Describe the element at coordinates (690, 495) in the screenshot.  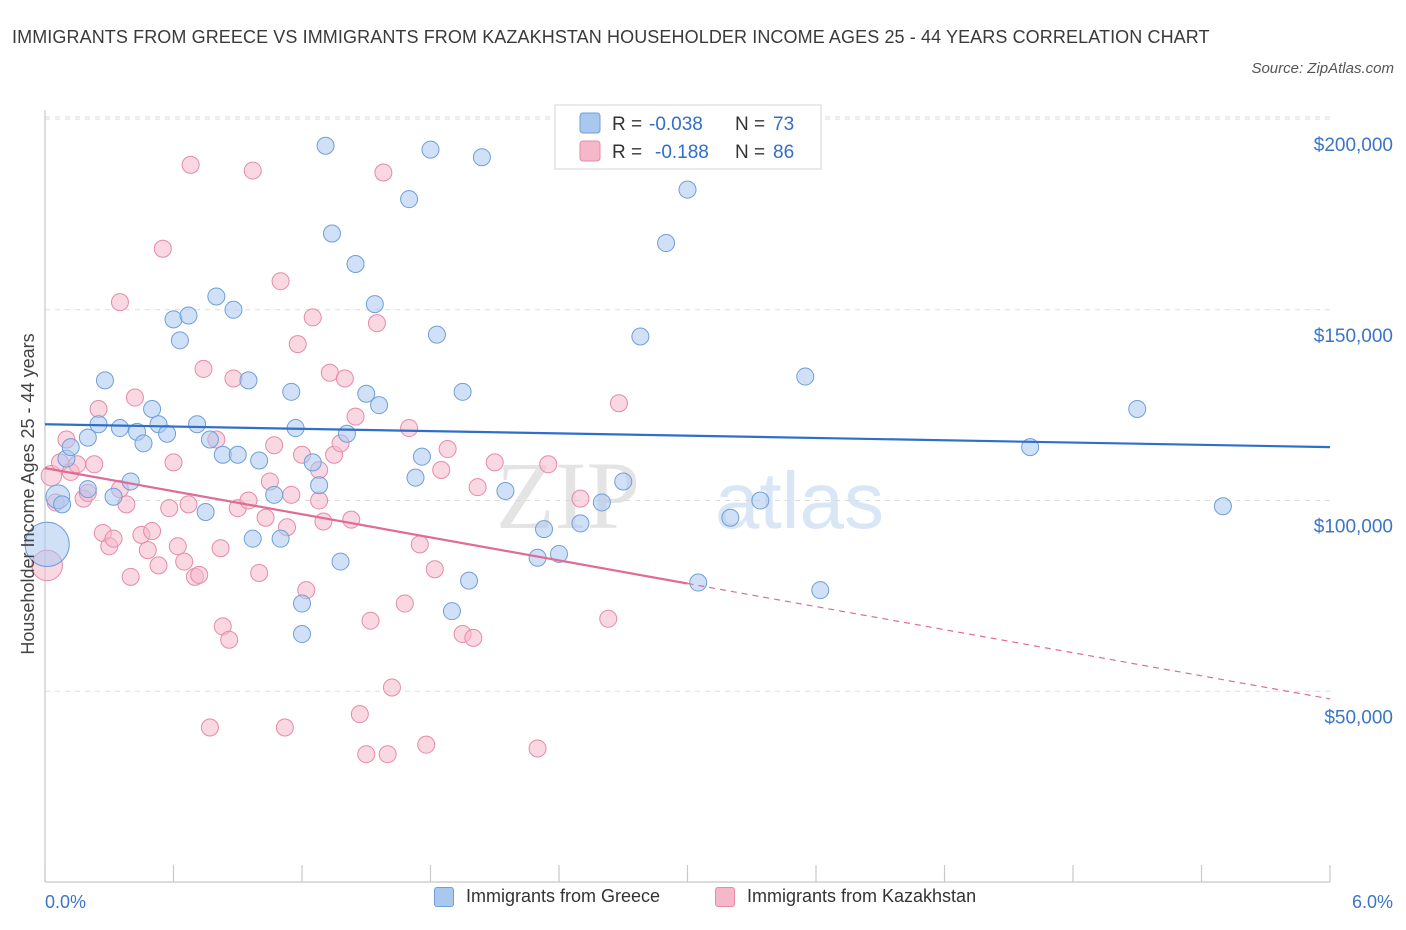
I see `watermark: ZIP atlas` at that location.